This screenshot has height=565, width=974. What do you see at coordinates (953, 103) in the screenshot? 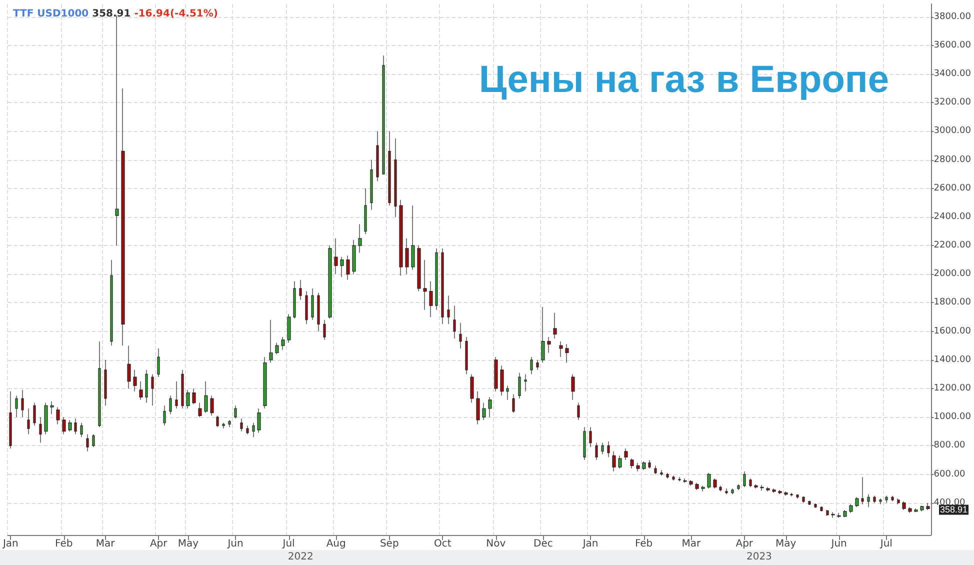
I see `y-tick-label: 3200.00` at bounding box center [953, 103].